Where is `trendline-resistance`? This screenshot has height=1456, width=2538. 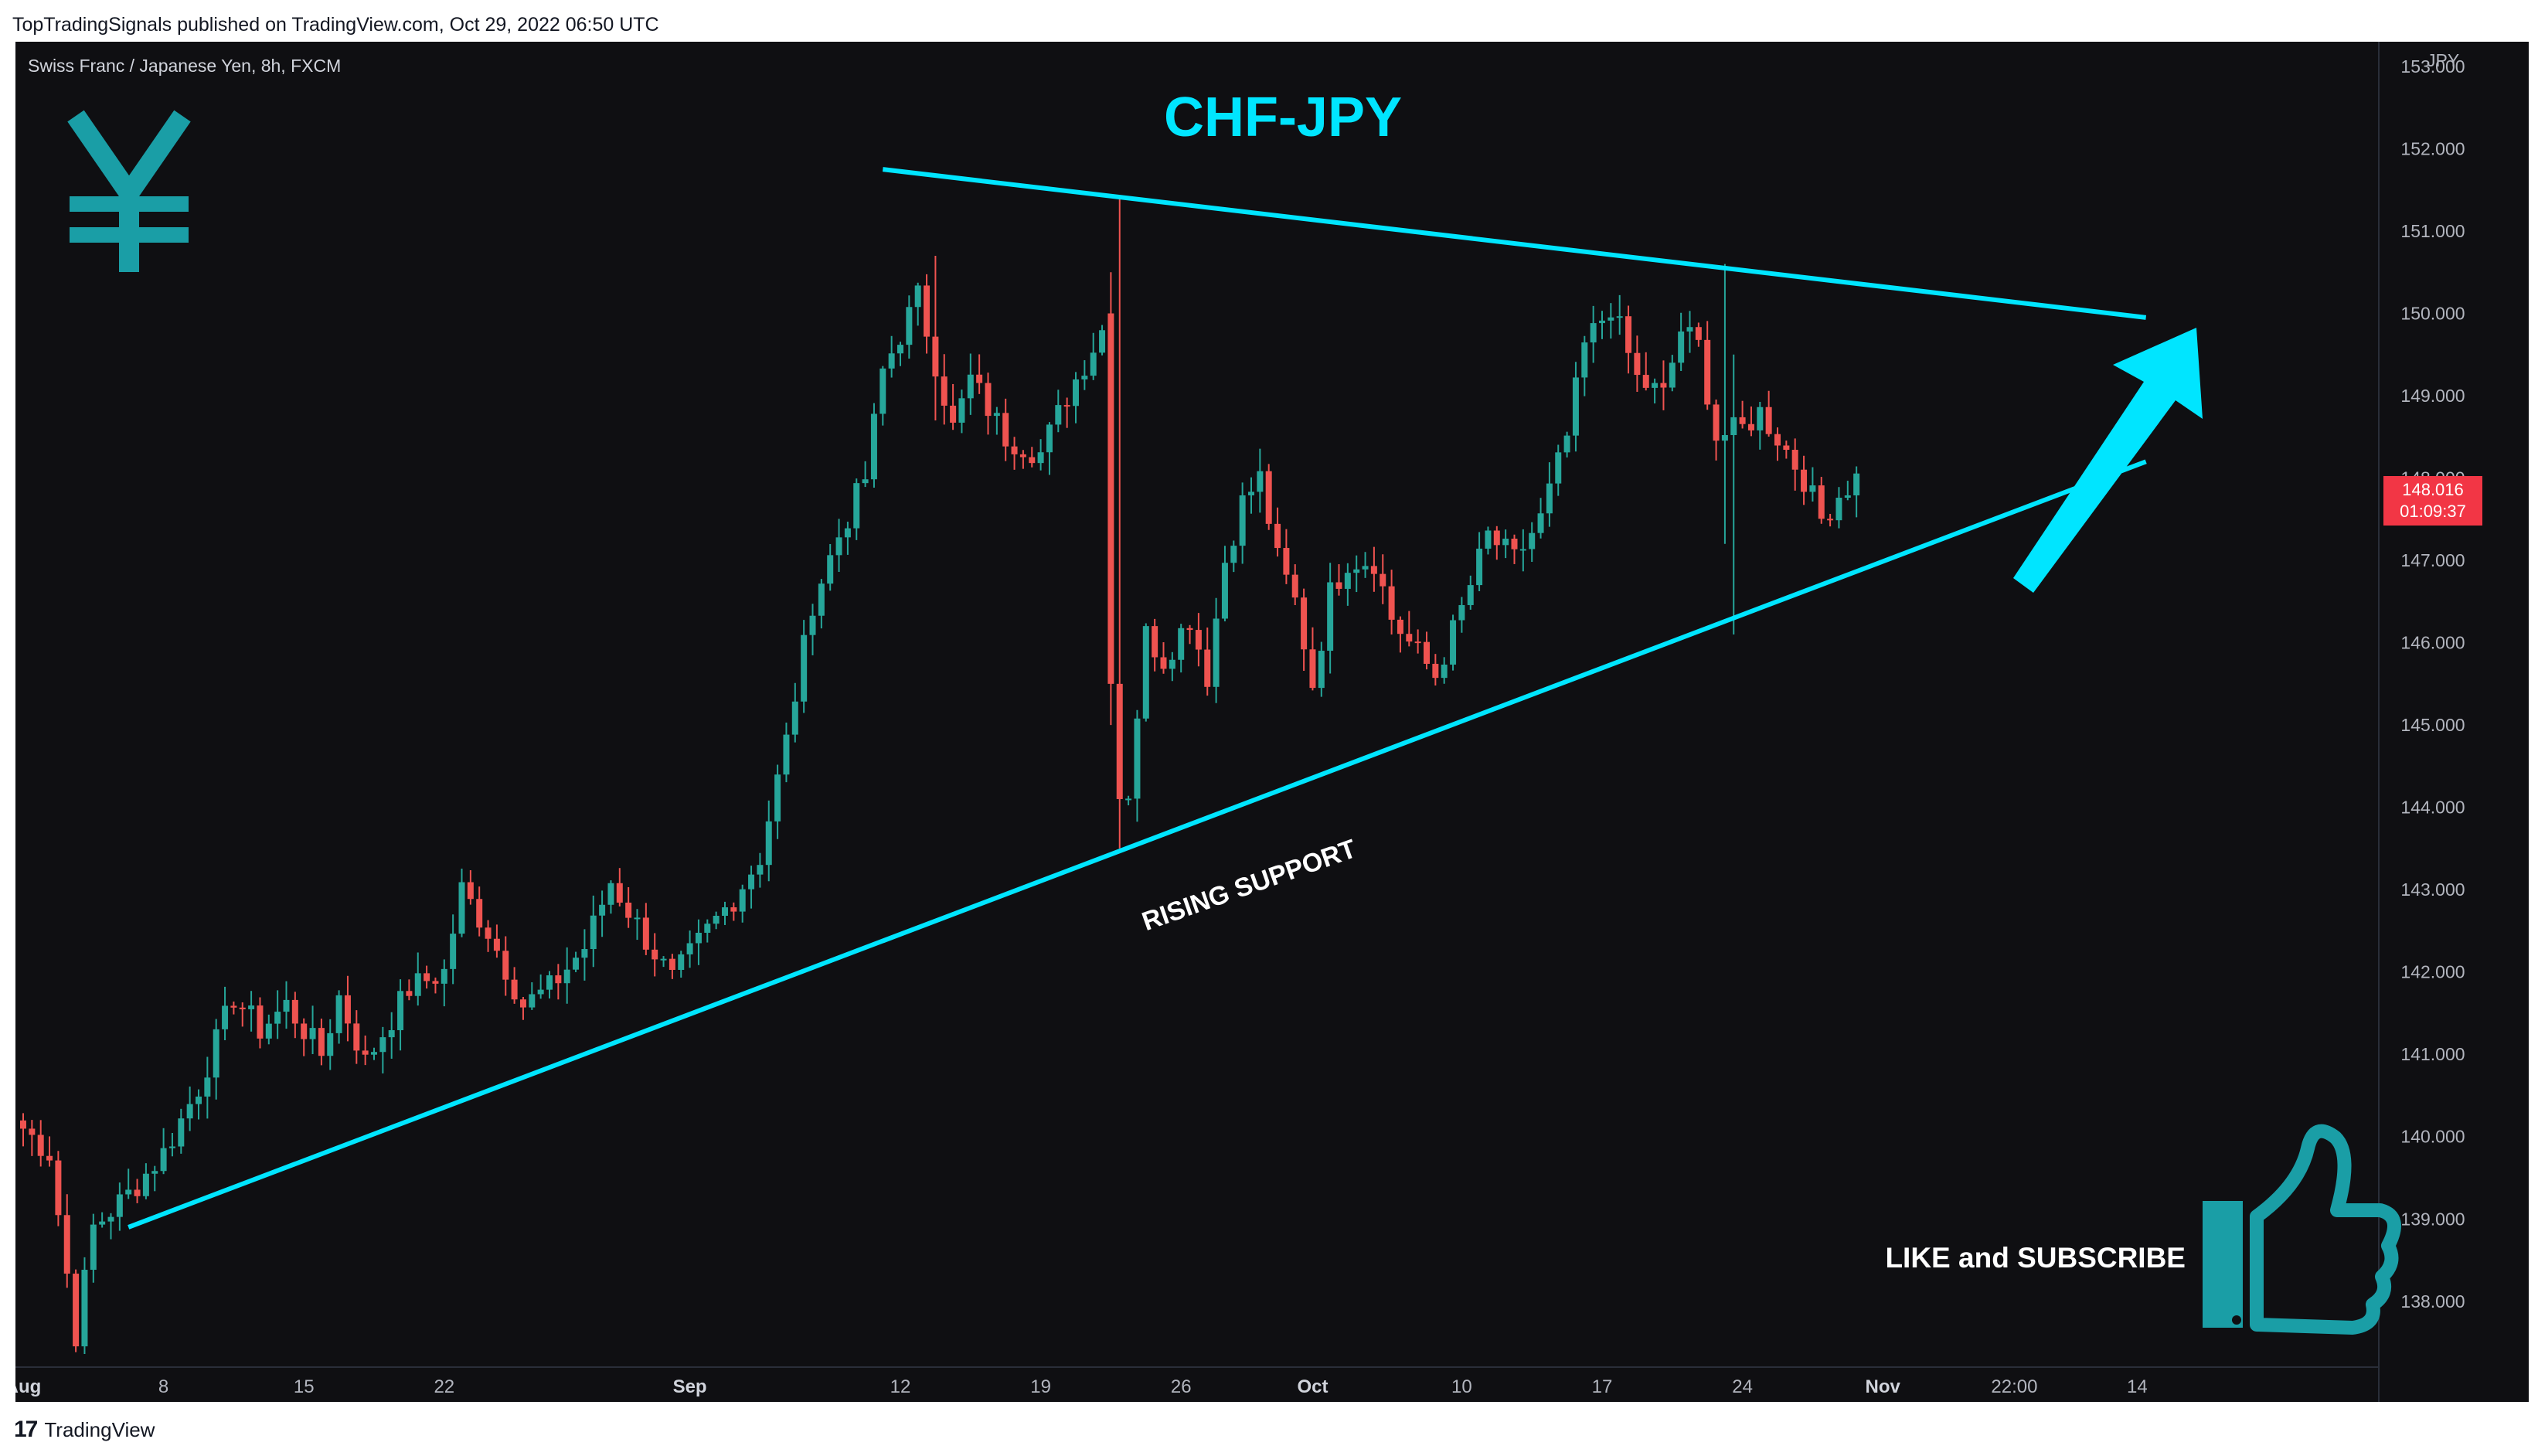
trendline-resistance is located at coordinates (1515, 243).